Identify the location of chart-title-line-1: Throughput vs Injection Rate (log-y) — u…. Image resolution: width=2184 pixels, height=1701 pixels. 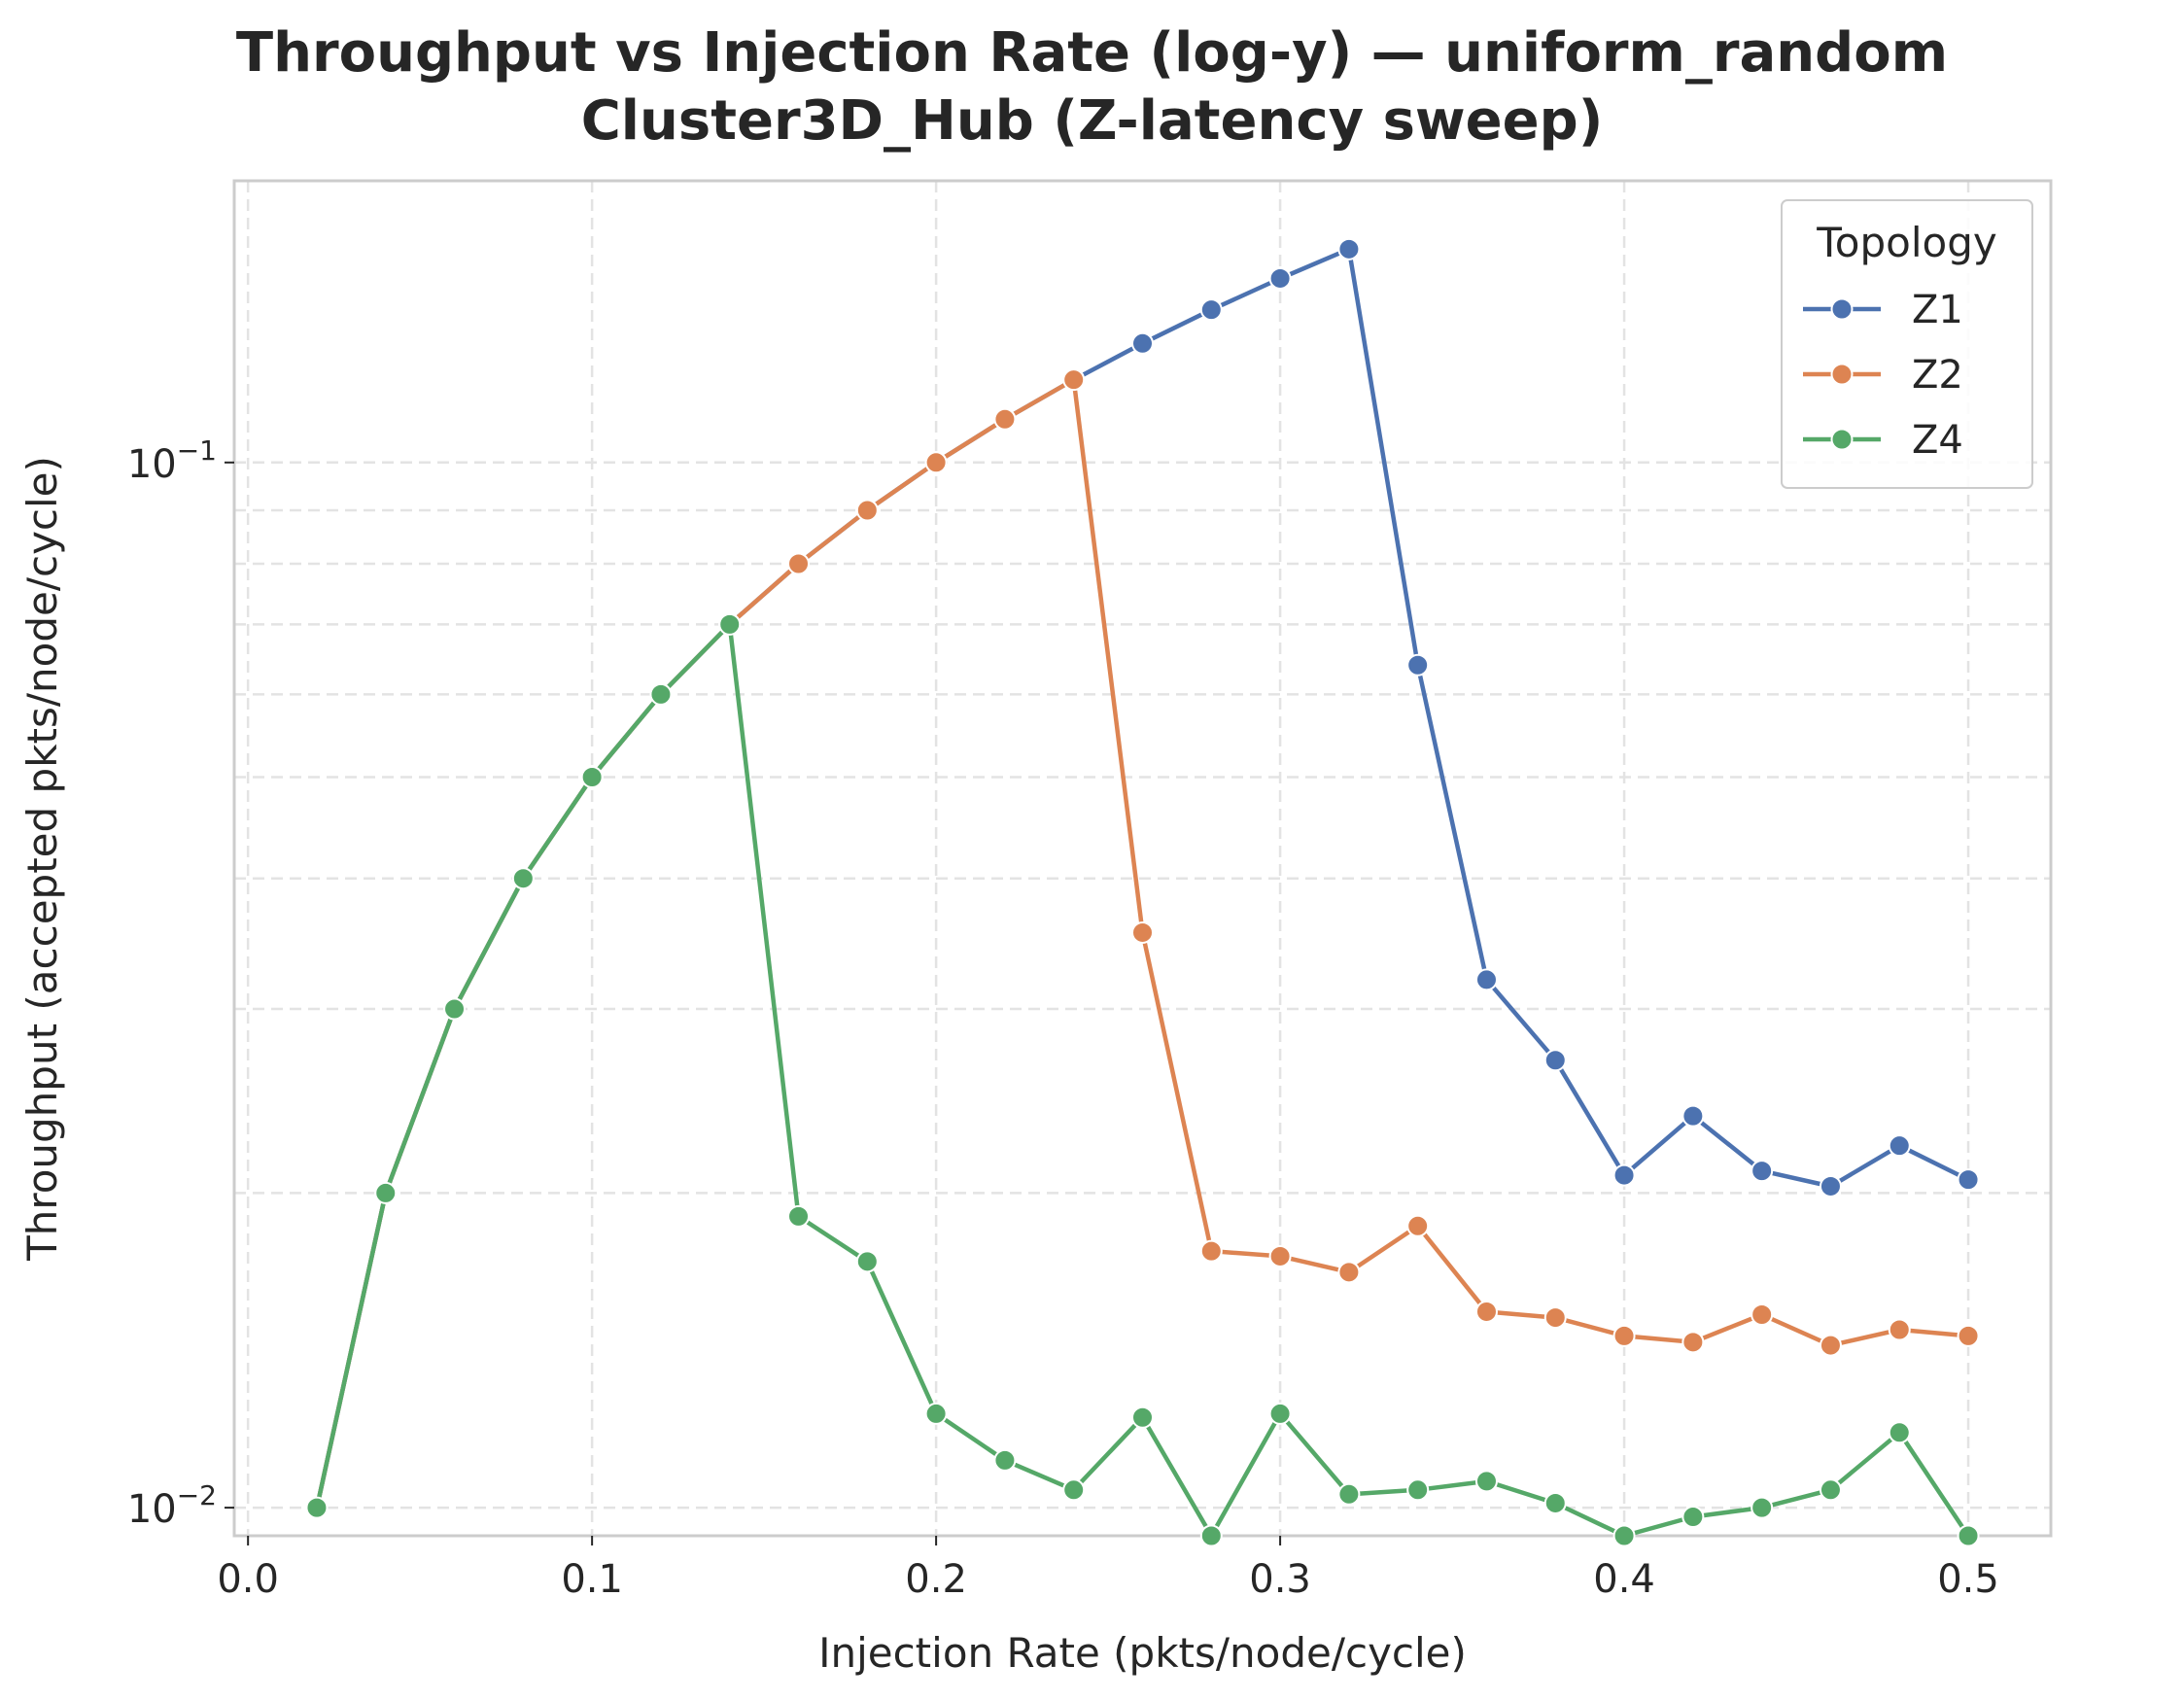
(1092, 53).